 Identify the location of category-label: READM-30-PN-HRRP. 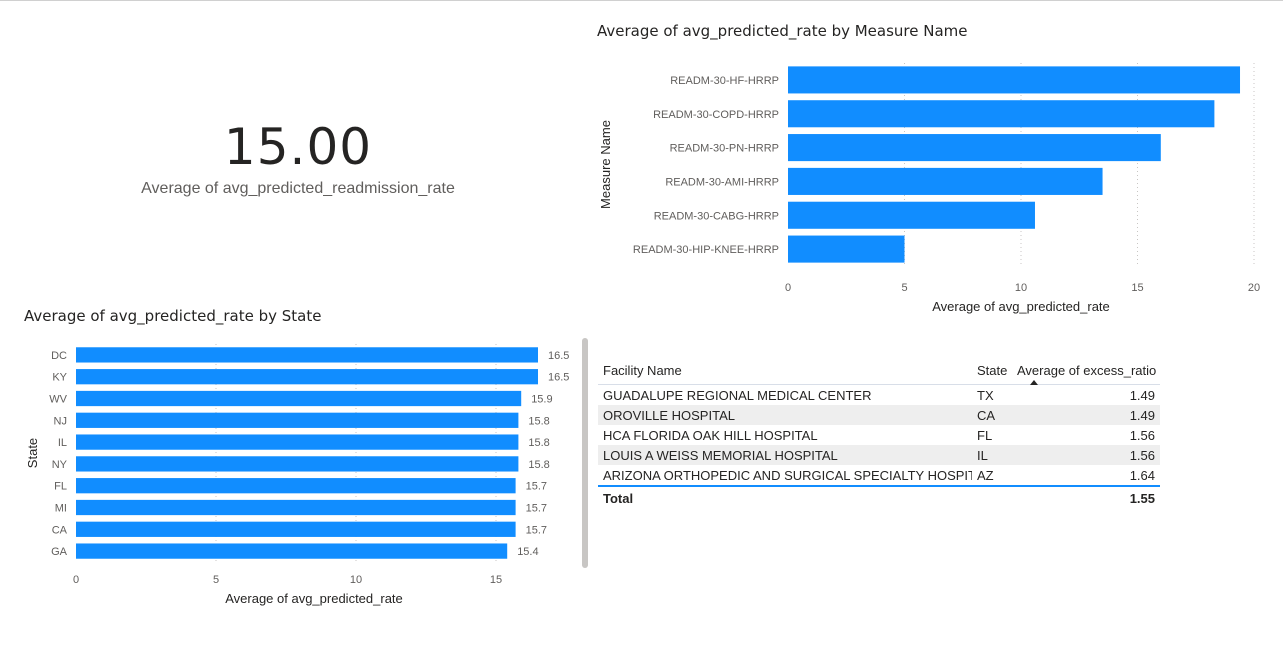
(724, 149).